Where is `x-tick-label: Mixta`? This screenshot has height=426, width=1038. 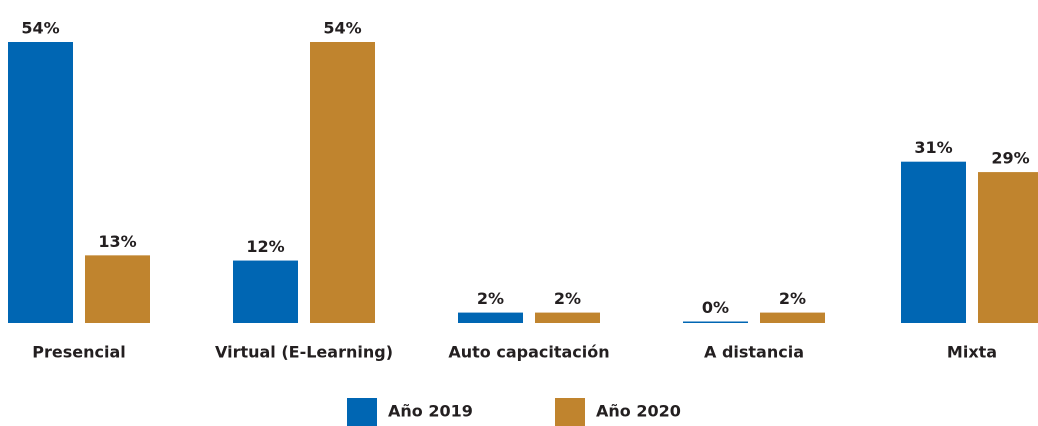
x-tick-label: Mixta is located at coordinates (972, 352).